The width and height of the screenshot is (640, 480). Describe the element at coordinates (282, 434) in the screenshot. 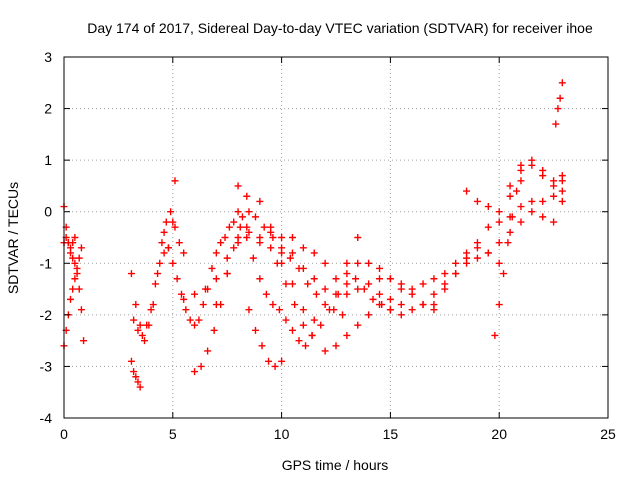

I see `x-tick-label: 10` at that location.